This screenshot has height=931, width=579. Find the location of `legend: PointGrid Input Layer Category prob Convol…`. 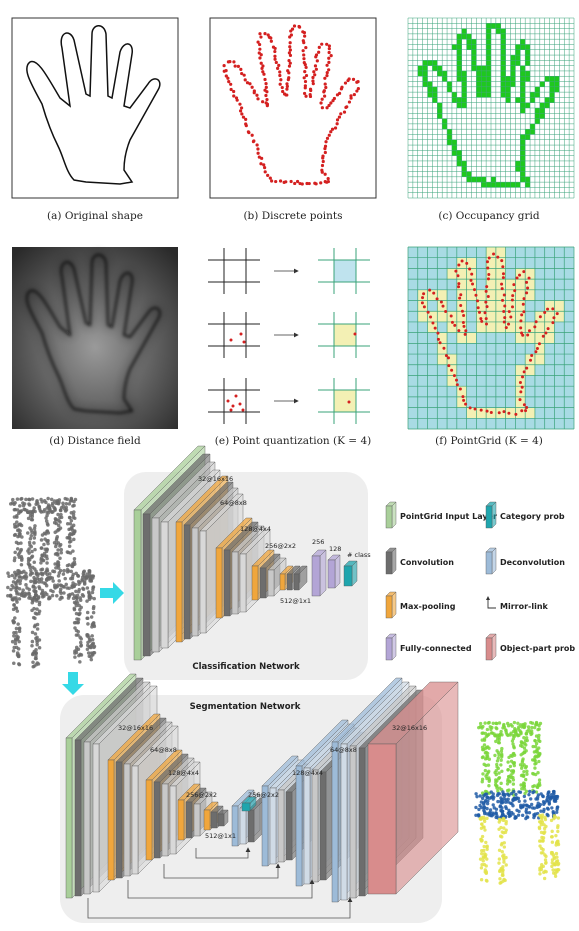

legend: PointGrid Input Layer Category prob Convol… is located at coordinates (480, 581).